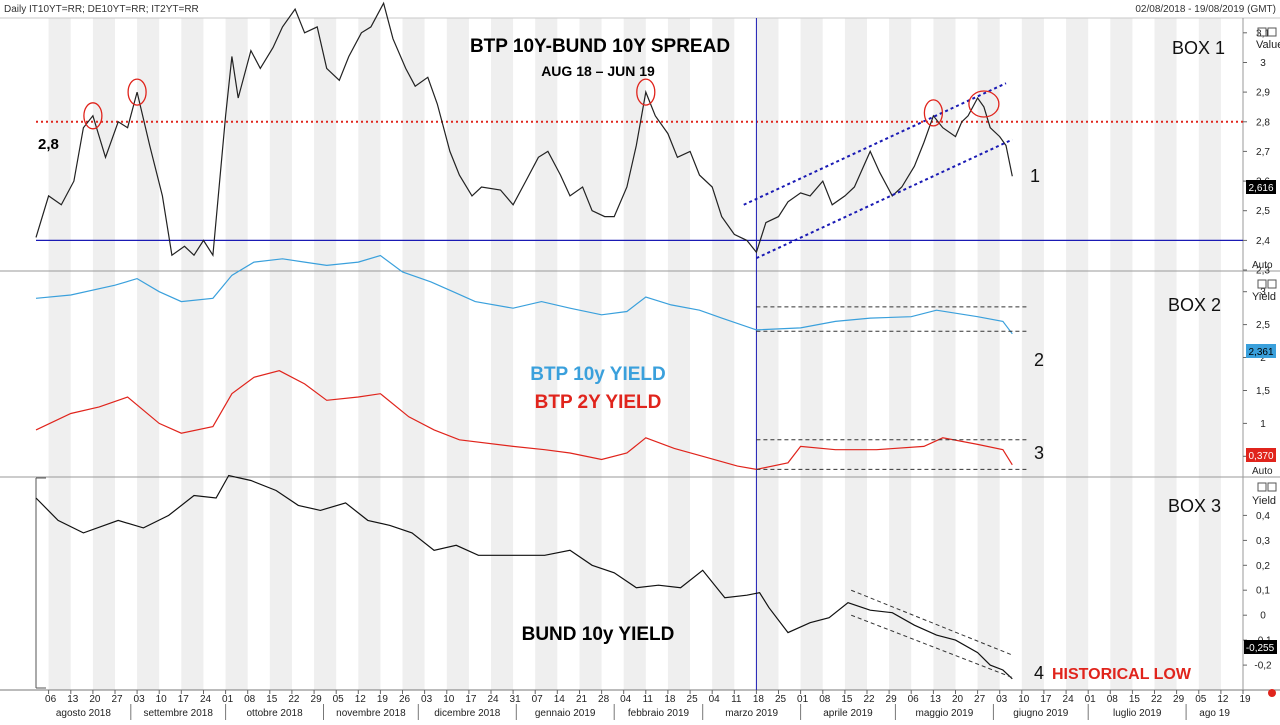 The width and height of the screenshot is (1280, 725). What do you see at coordinates (538, 699) in the screenshot?
I see `x-tick-label: 07` at bounding box center [538, 699].